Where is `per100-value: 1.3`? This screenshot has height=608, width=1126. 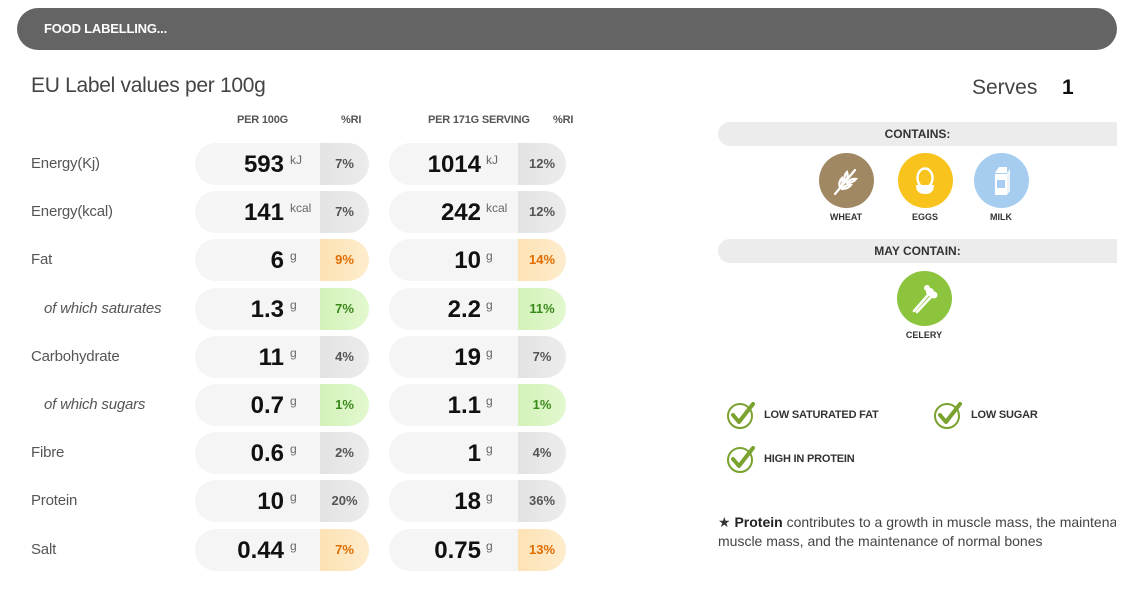
per100-value: 1.3 is located at coordinates (267, 309).